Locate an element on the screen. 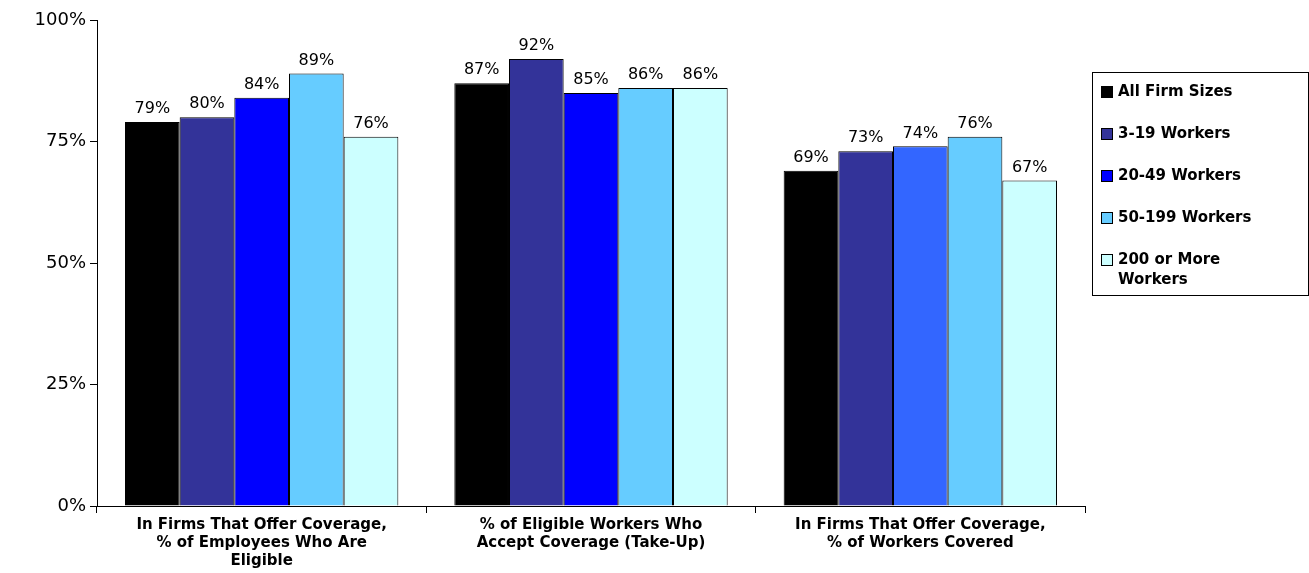  x-tick-label: In Firms That Offer Coverage, % of Workers Covered is located at coordinates (920, 532).